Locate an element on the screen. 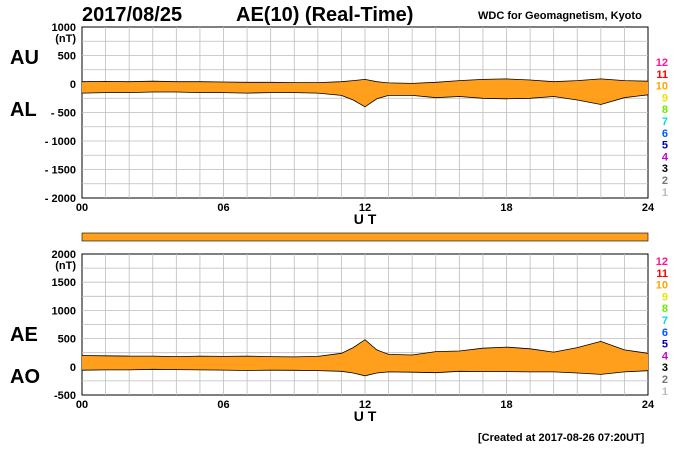 This screenshot has height=450, width=700. chart-title: AE(10) (Real-Time) is located at coordinates (325, 15).